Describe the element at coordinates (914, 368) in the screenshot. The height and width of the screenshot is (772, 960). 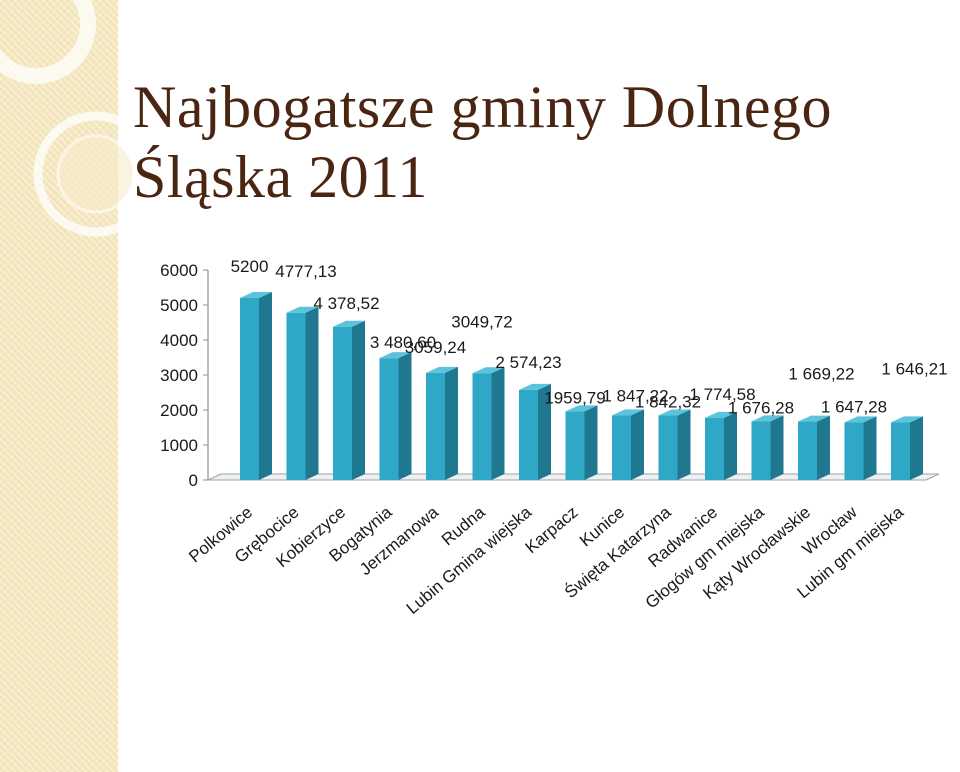
I see `value-label: 1 646,21` at that location.